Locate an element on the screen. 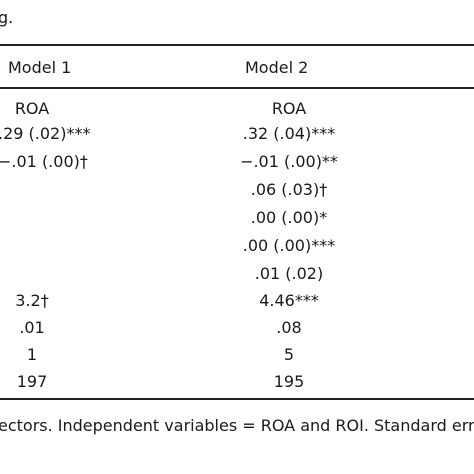 The height and width of the screenshot is (474, 474). cell-model-1: ROA is located at coordinates (32, 108).